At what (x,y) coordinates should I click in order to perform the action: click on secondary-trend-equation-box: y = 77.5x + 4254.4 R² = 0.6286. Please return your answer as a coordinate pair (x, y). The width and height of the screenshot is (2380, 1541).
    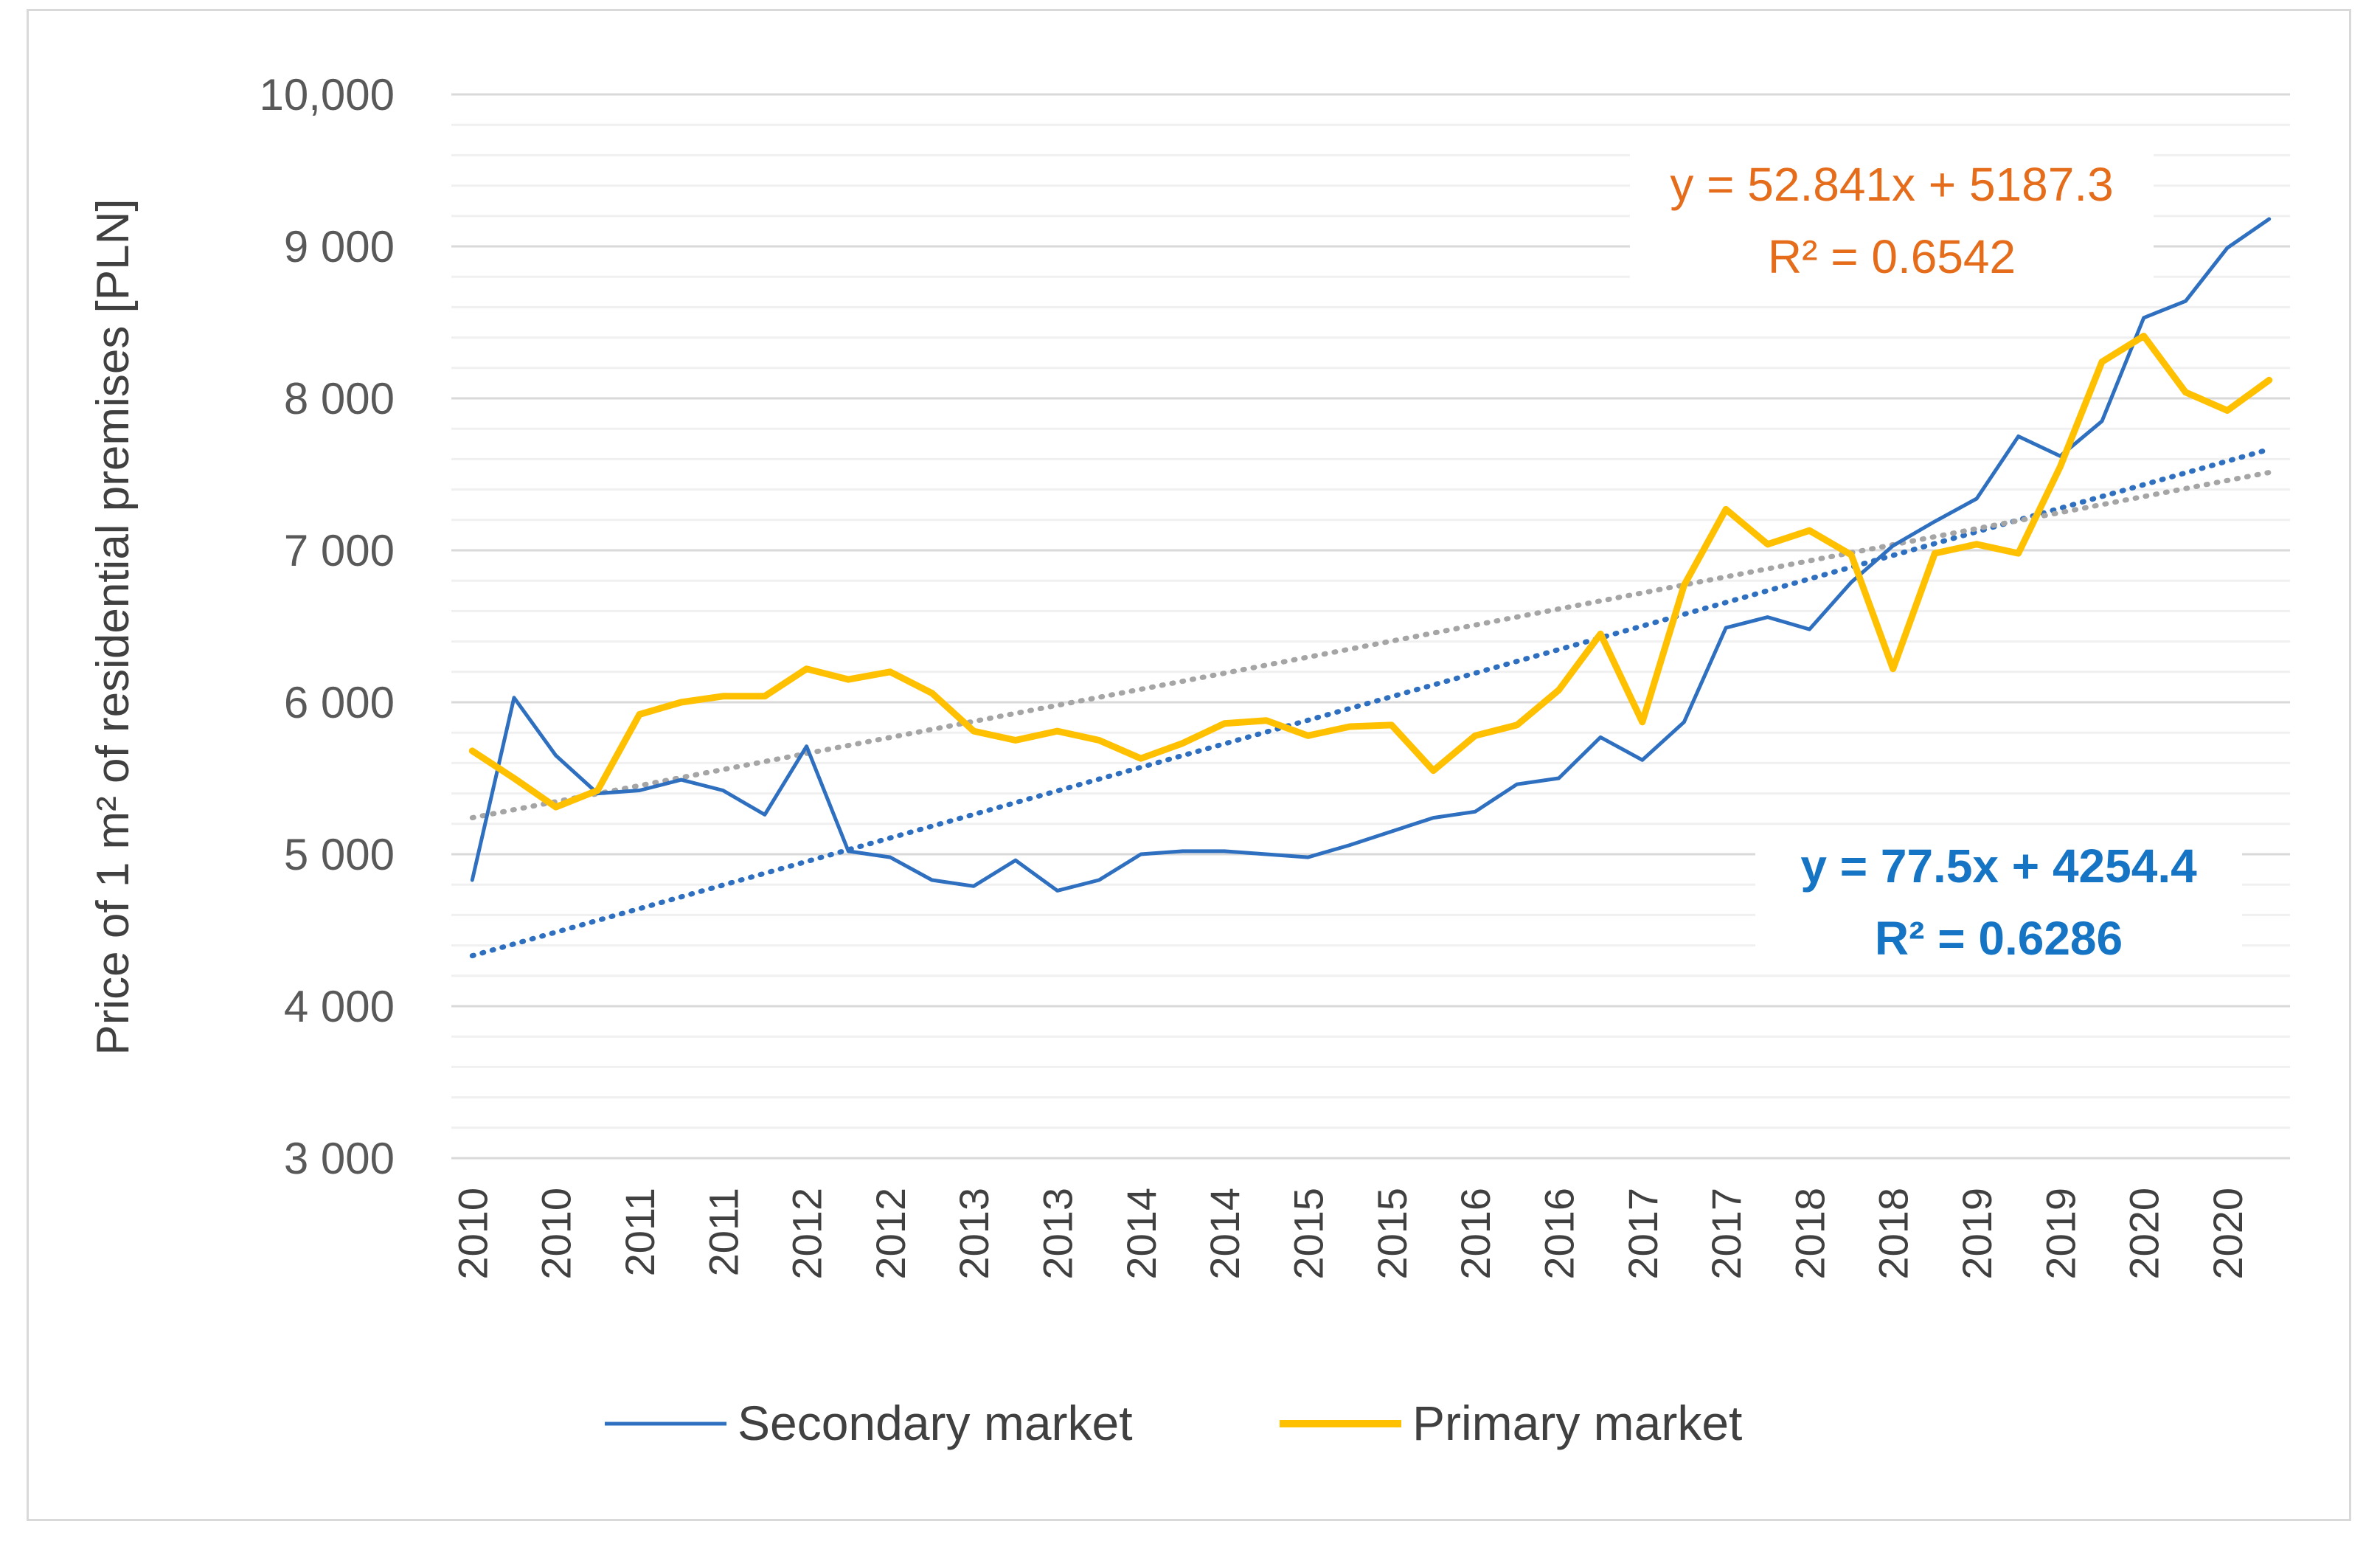
    Looking at the image, I should click on (1999, 900).